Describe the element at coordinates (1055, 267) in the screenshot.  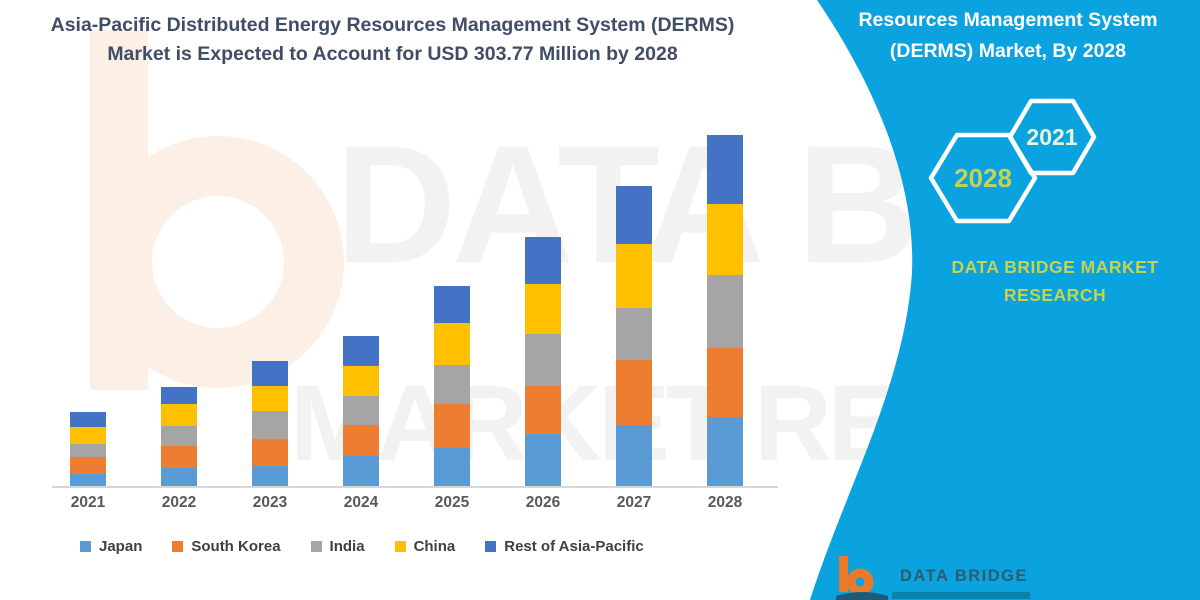
I see `panel-brand-line1: DATA BRIDGE MARKET` at that location.